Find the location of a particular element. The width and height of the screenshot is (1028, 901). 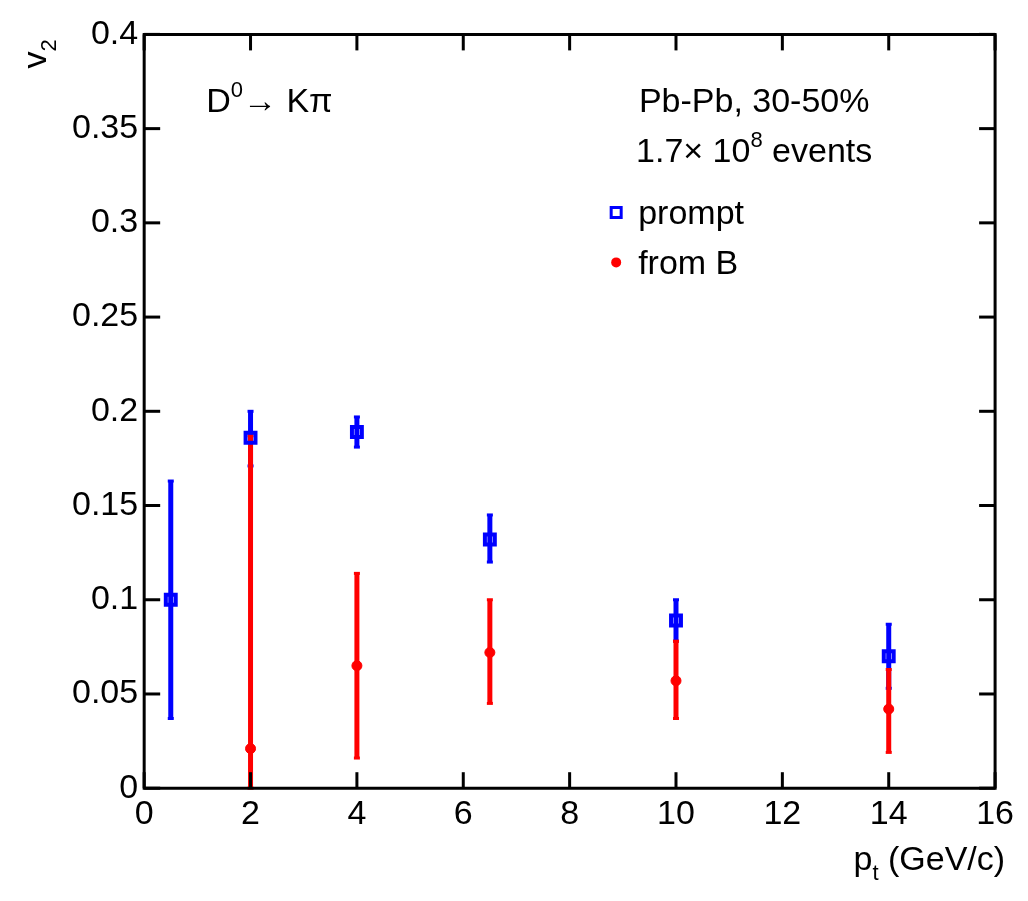

y-tick-label: 0.25 is located at coordinates (105, 314).